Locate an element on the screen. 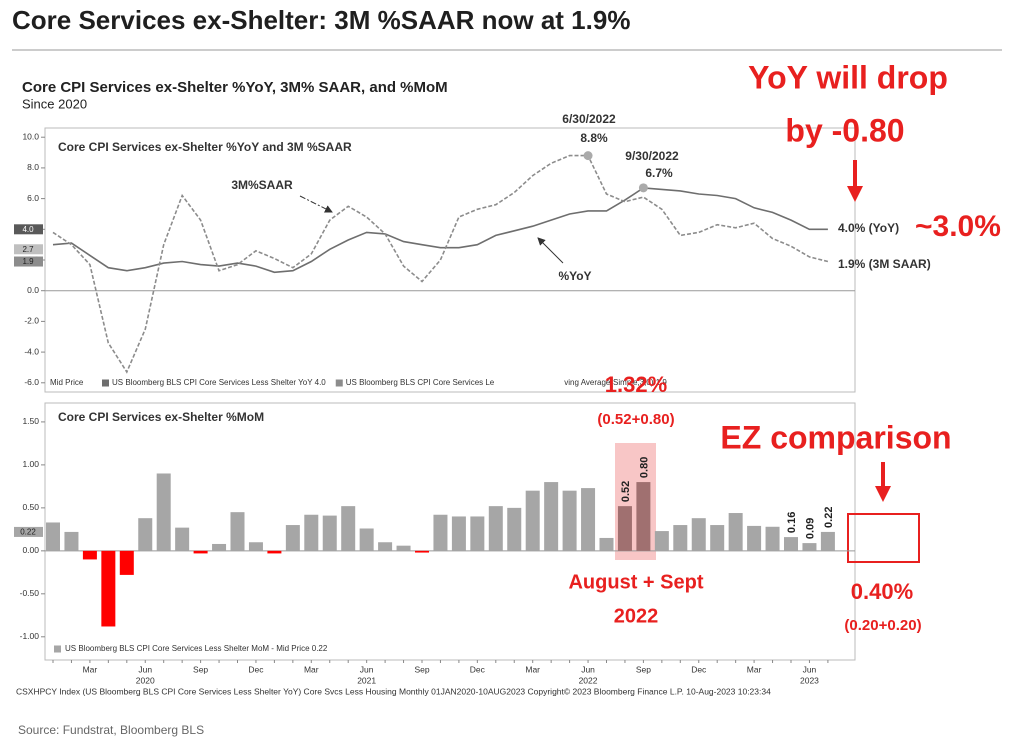 Image resolution: width=1024 pixels, height=745 pixels. callout: EZ comparison is located at coordinates (835, 437).